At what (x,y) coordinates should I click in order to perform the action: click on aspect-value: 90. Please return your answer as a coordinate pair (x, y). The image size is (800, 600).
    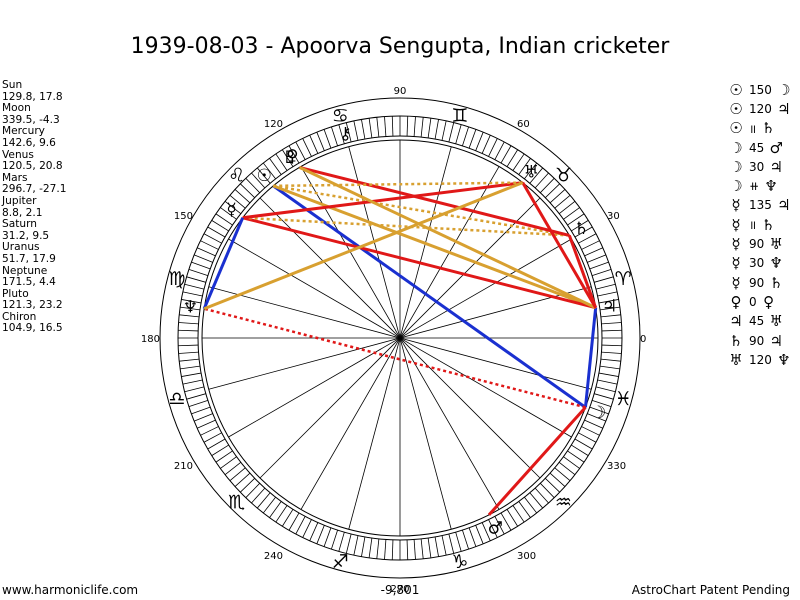
    Looking at the image, I should click on (757, 340).